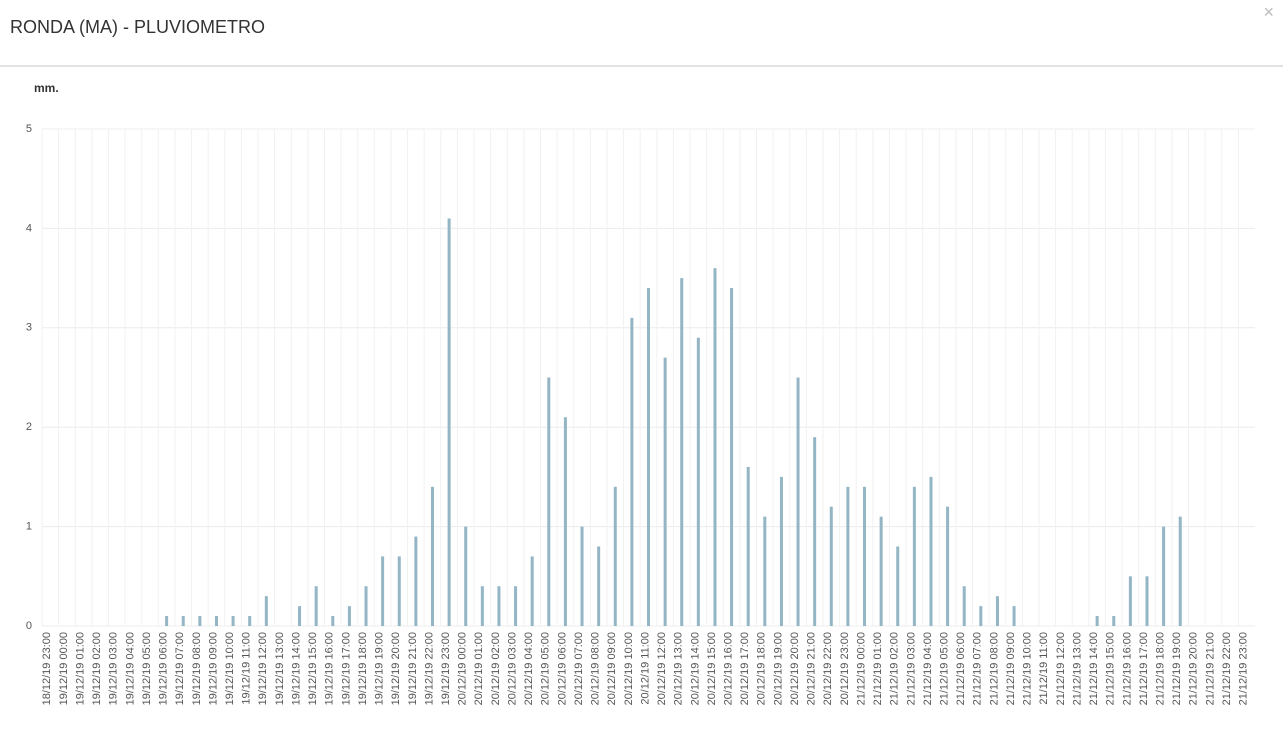  I want to click on x-tick-label: 20/12/19 09:00, so click(612, 668).